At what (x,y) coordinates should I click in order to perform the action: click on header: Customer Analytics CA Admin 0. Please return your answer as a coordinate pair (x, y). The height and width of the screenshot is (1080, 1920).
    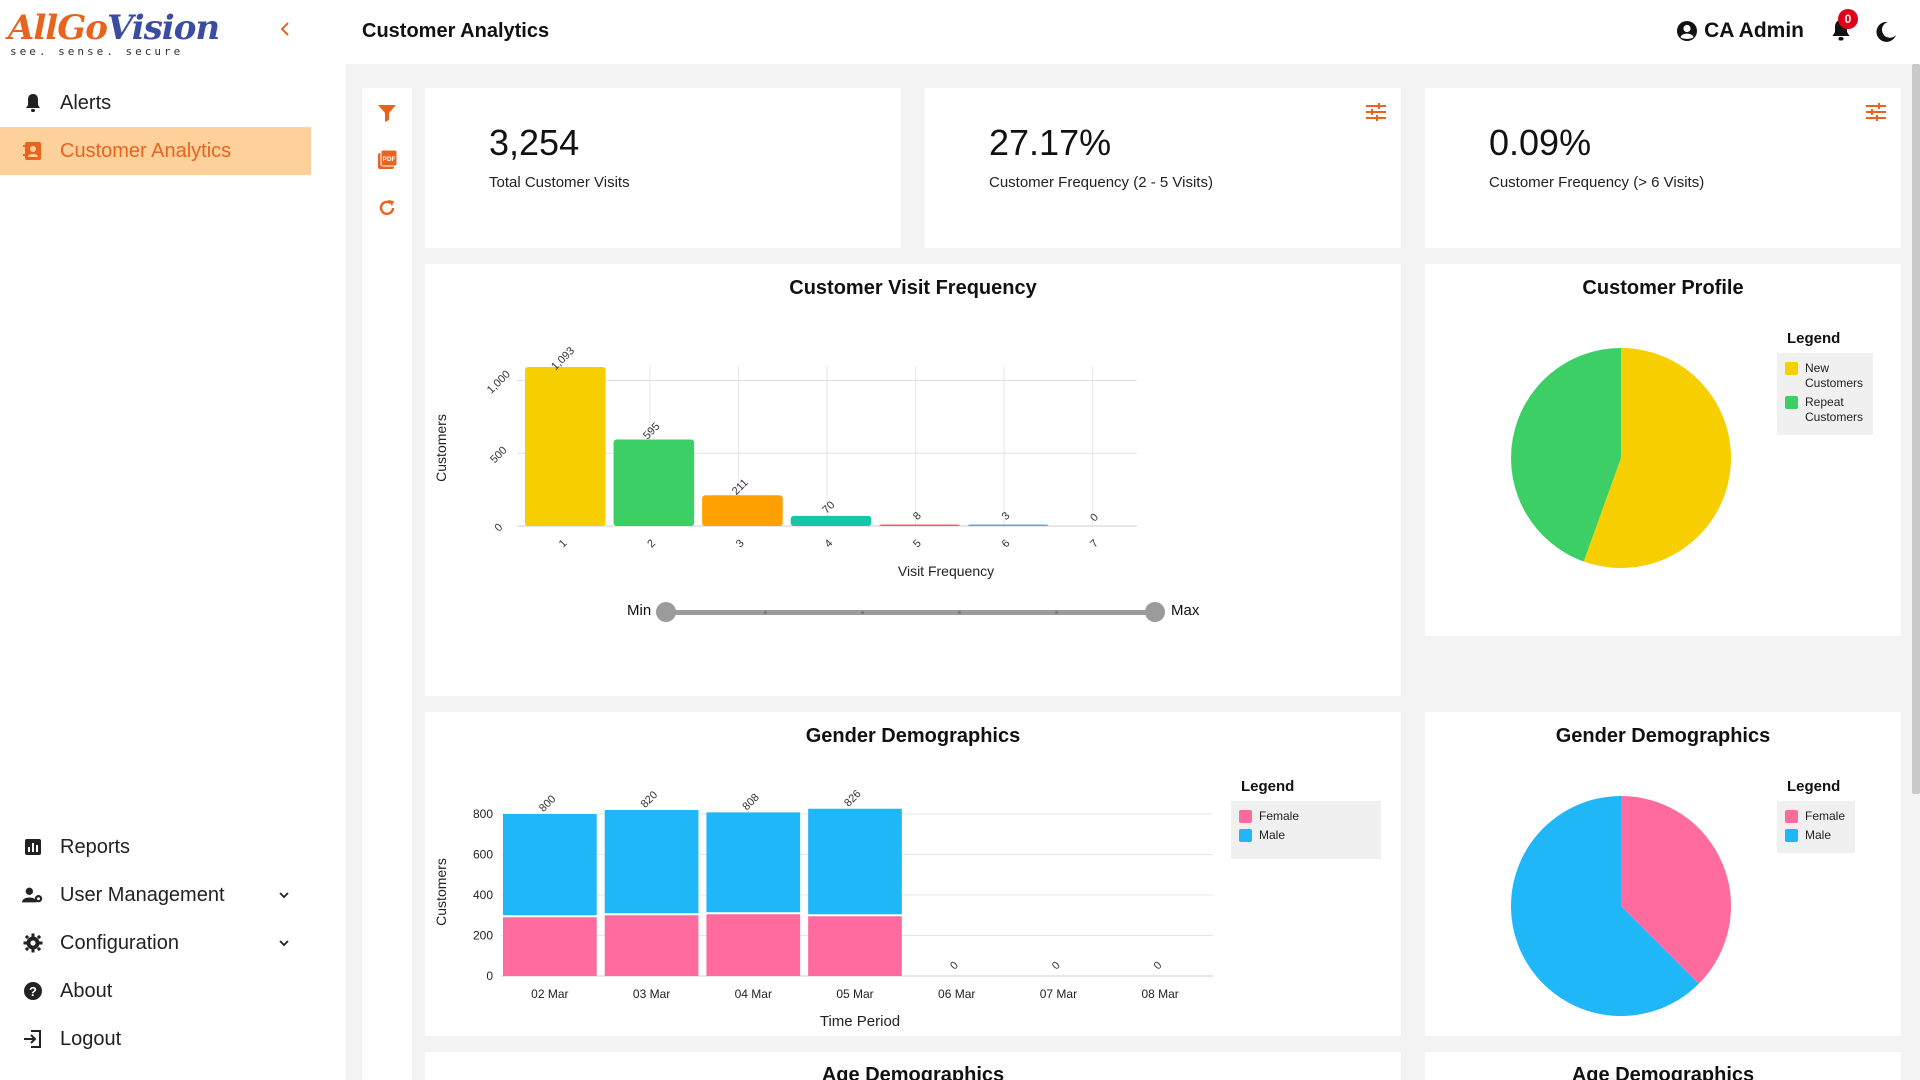
    Looking at the image, I should click on (1133, 32).